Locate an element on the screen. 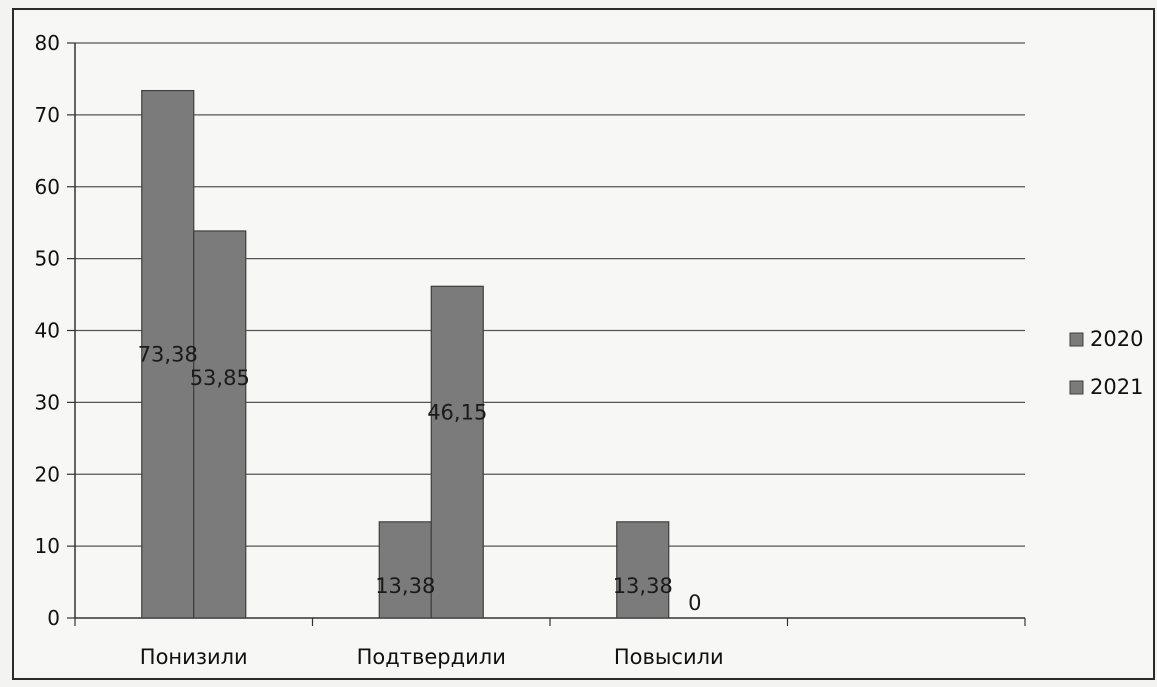 This screenshot has height=687, width=1157. legend-label: 2020 is located at coordinates (1116, 339).